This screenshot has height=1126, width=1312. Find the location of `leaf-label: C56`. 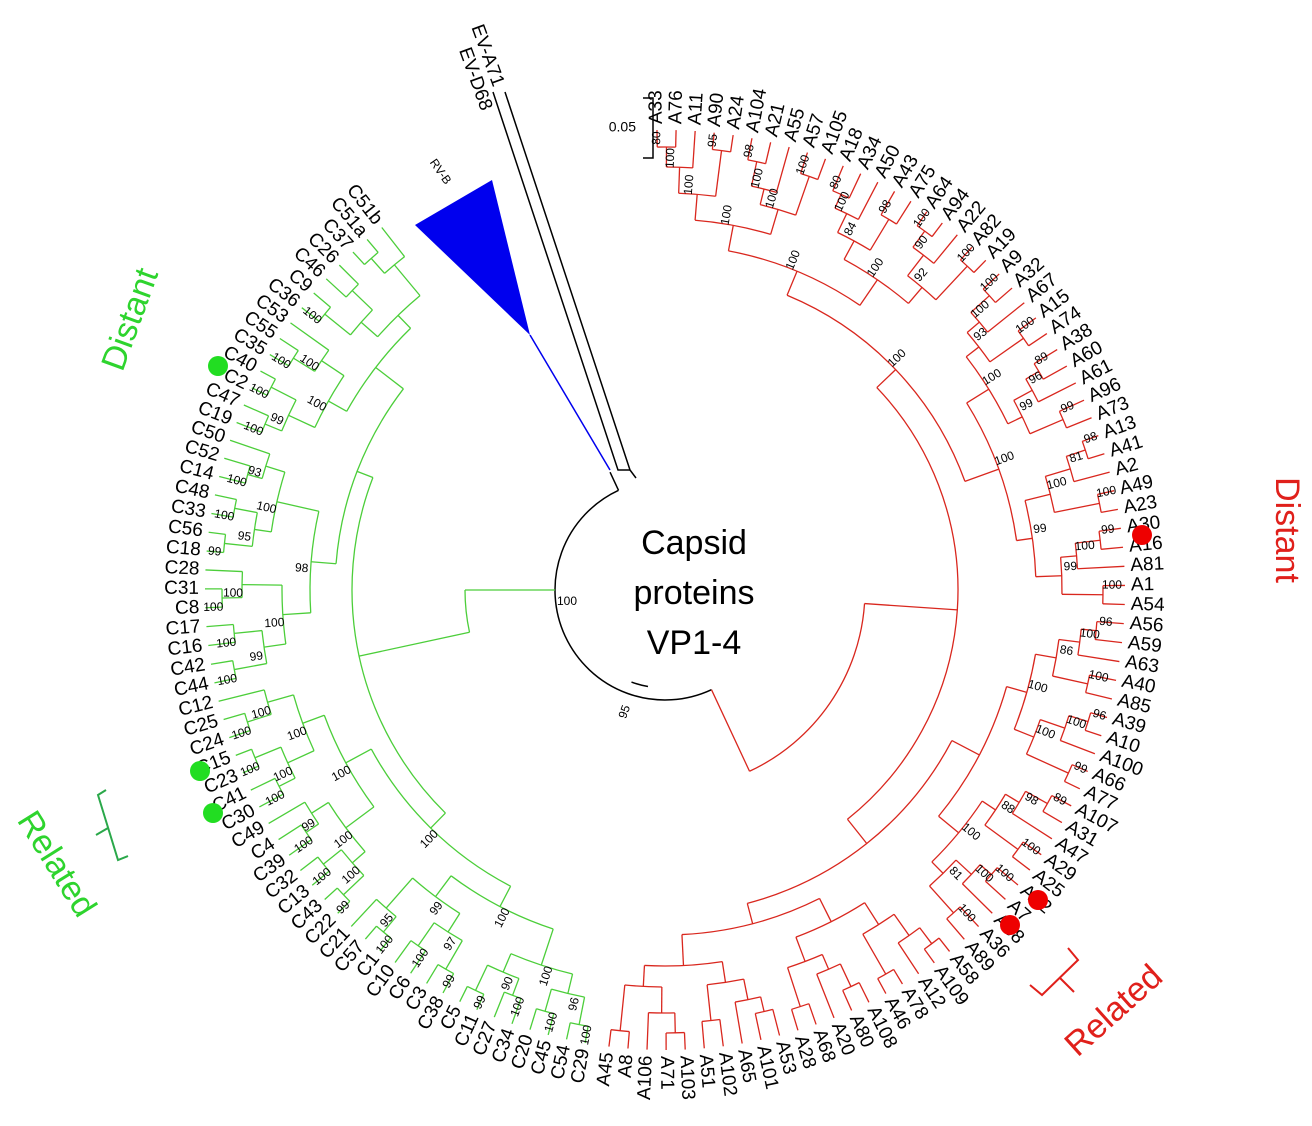

leaf-label: C56 is located at coordinates (185, 528).